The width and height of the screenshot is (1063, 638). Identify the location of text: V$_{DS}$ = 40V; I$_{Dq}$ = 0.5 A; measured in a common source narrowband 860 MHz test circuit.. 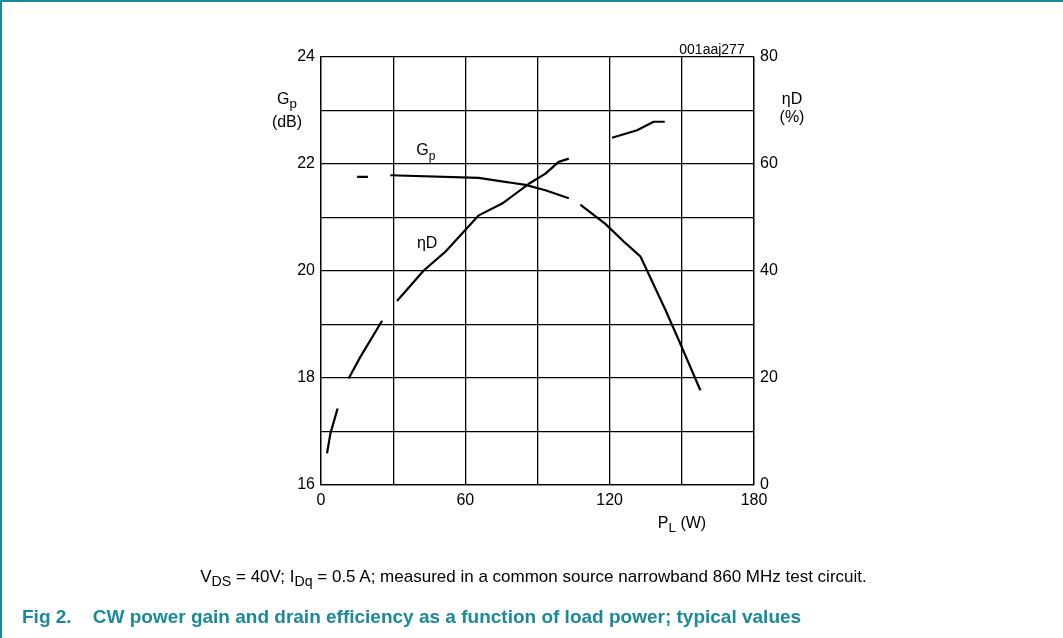
(533, 579).